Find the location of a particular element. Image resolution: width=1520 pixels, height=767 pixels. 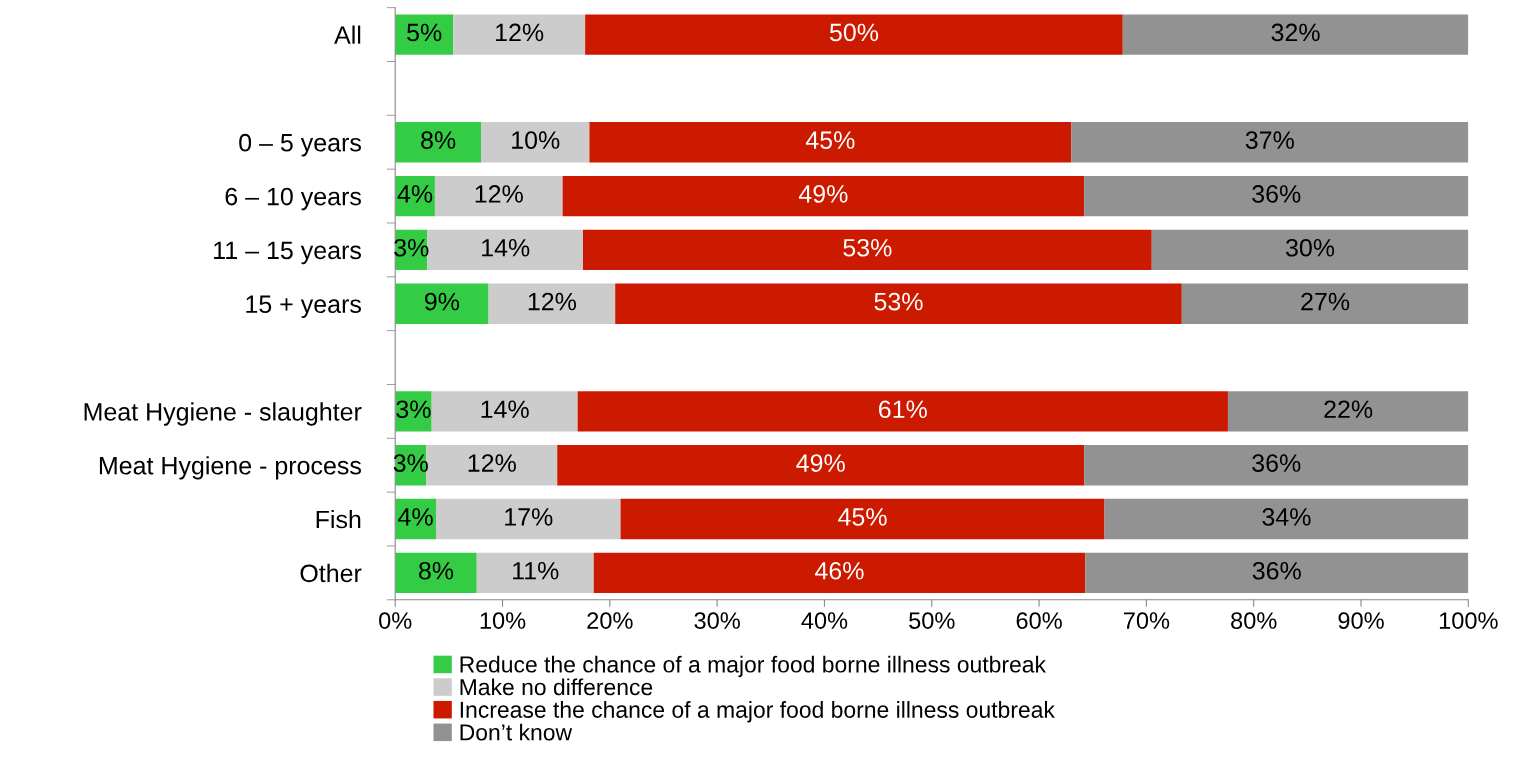

x-tick-label: 10% is located at coordinates (503, 620).